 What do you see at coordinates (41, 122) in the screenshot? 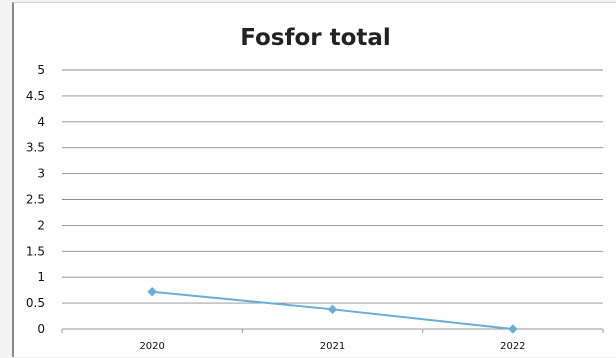
I see `y-tick-label: 4` at bounding box center [41, 122].